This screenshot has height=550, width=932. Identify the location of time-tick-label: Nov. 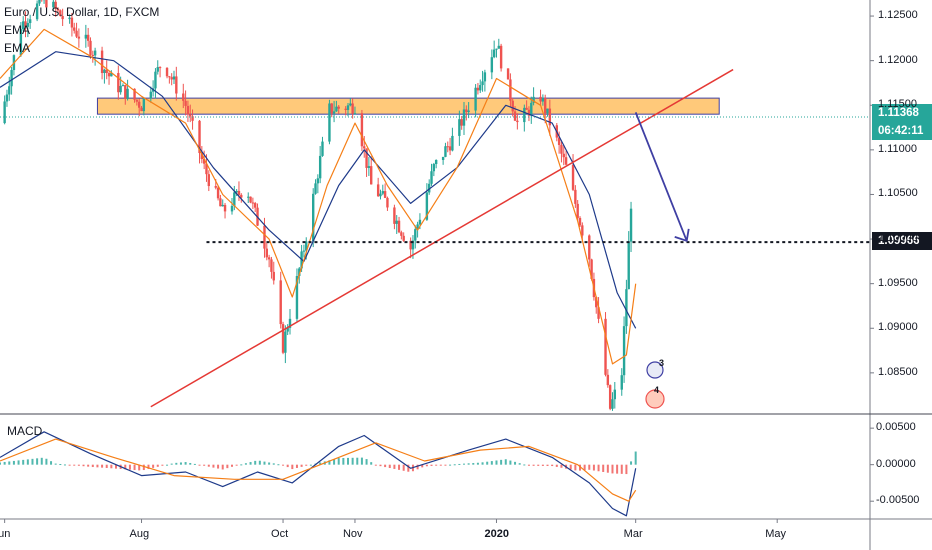
(352, 534).